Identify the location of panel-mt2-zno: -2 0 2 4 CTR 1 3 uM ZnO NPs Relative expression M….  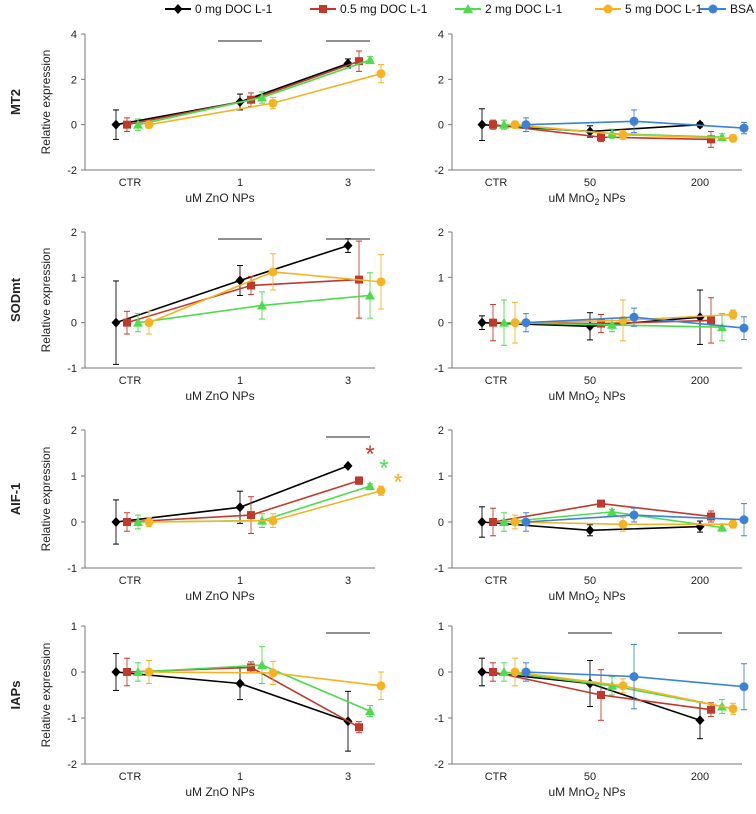
(197, 117).